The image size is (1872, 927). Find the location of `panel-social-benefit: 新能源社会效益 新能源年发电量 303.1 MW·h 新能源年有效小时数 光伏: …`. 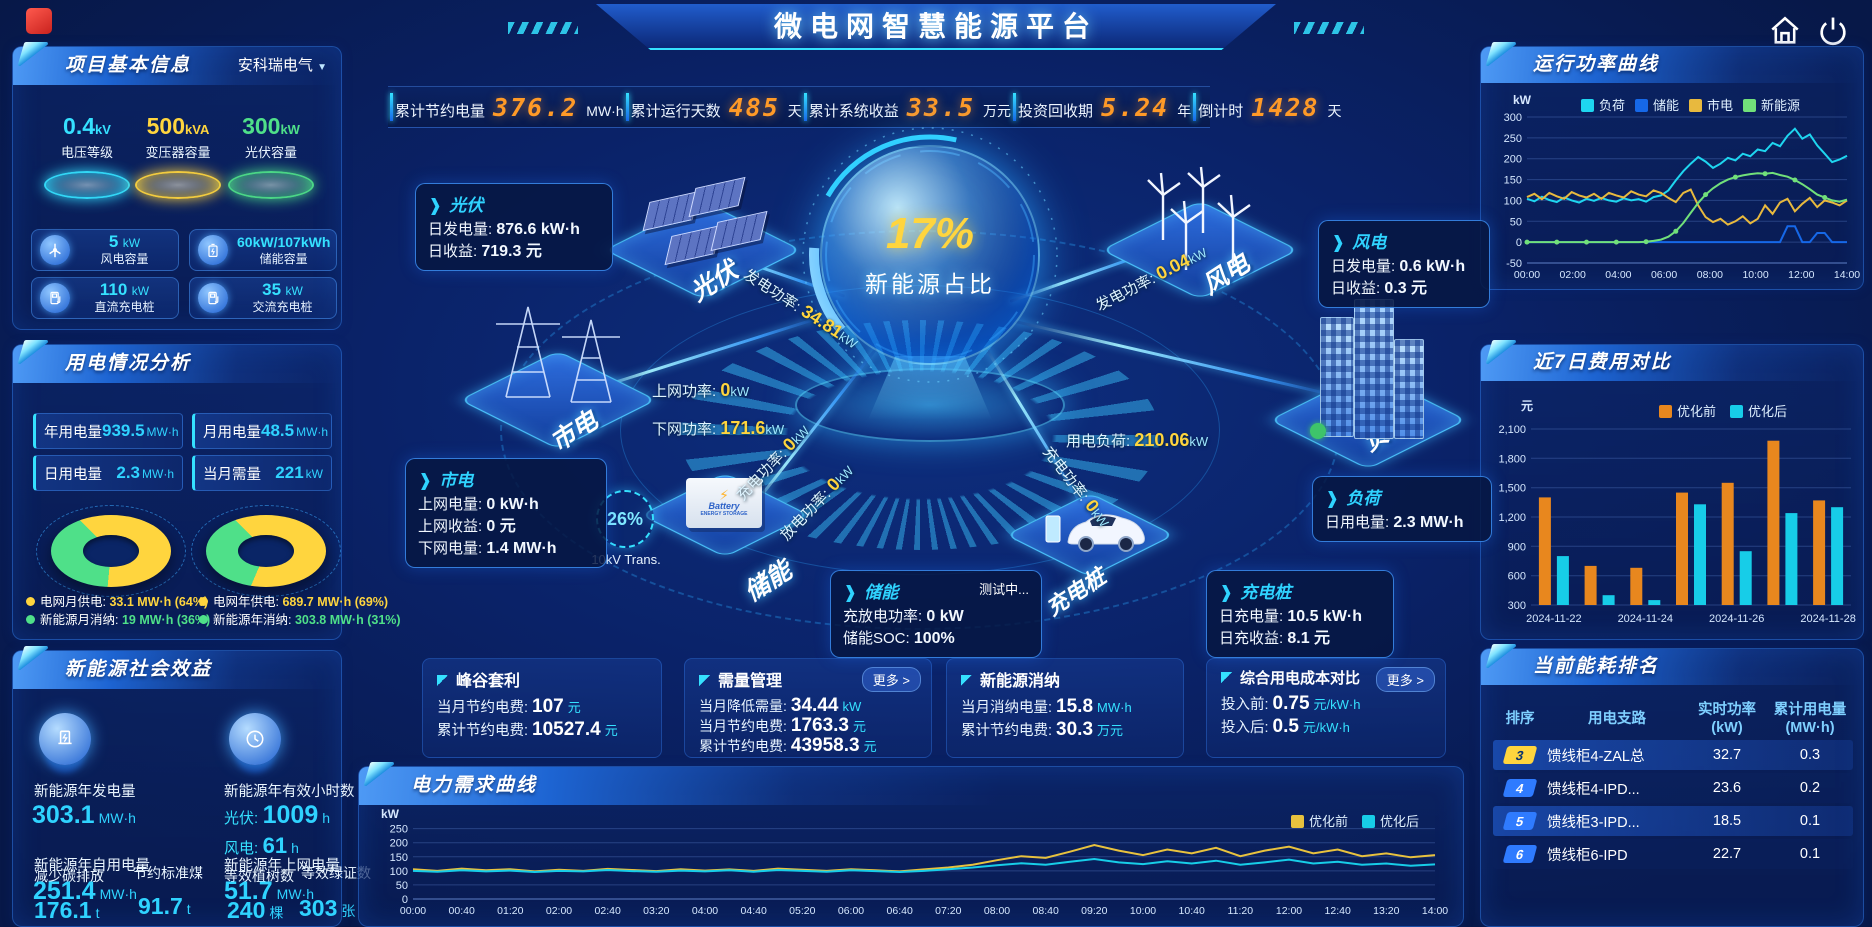

panel-social-benefit: 新能源社会效益 新能源年发电量 303.1 MW·h 新能源年有效小时数 光伏: … is located at coordinates (191, 788).